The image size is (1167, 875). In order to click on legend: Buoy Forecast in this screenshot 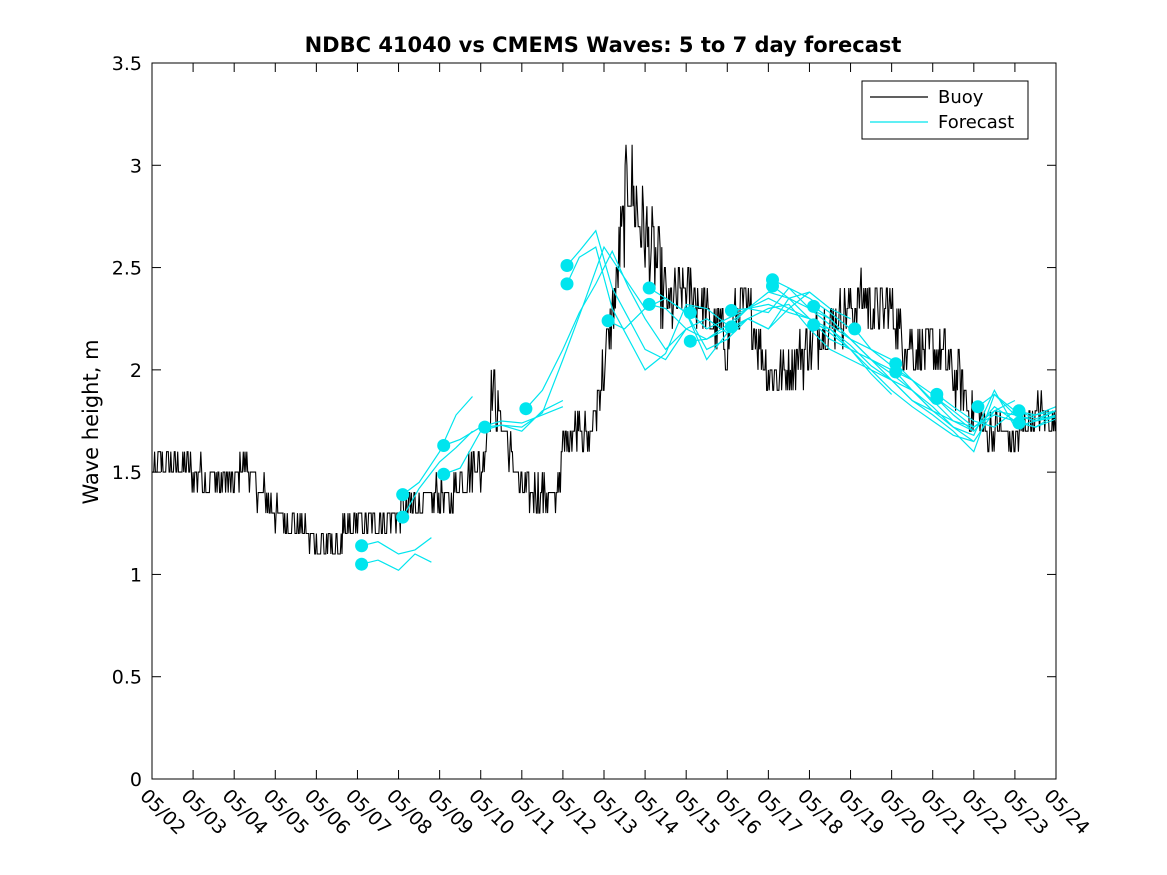, I will do `click(945, 110)`.